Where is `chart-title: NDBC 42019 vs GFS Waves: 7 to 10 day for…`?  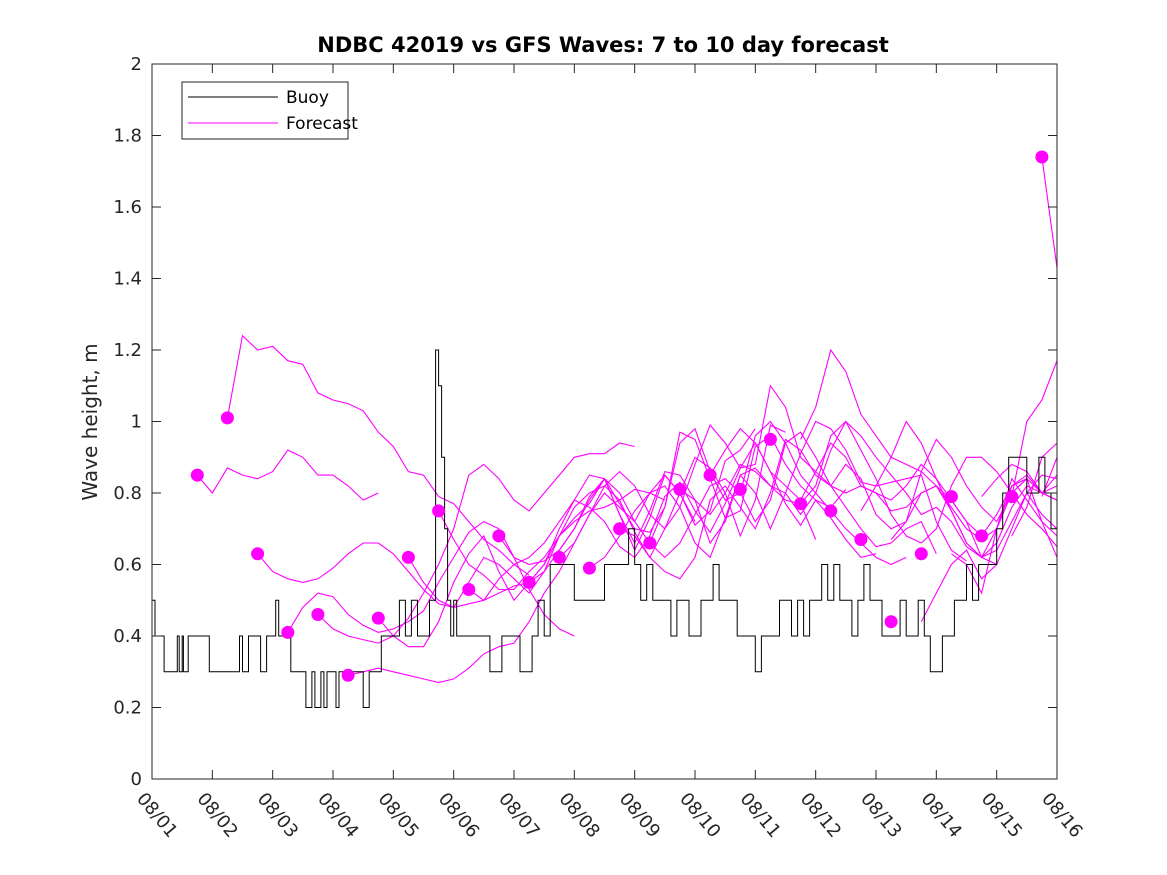 chart-title: NDBC 42019 vs GFS Waves: 7 to 10 day for… is located at coordinates (602, 45).